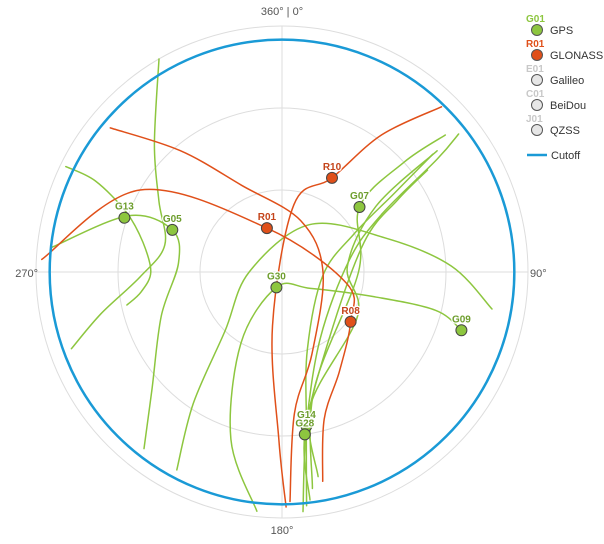 This screenshot has width=604, height=544. What do you see at coordinates (537, 55) in the screenshot?
I see `legend-marker-glonass` at bounding box center [537, 55].